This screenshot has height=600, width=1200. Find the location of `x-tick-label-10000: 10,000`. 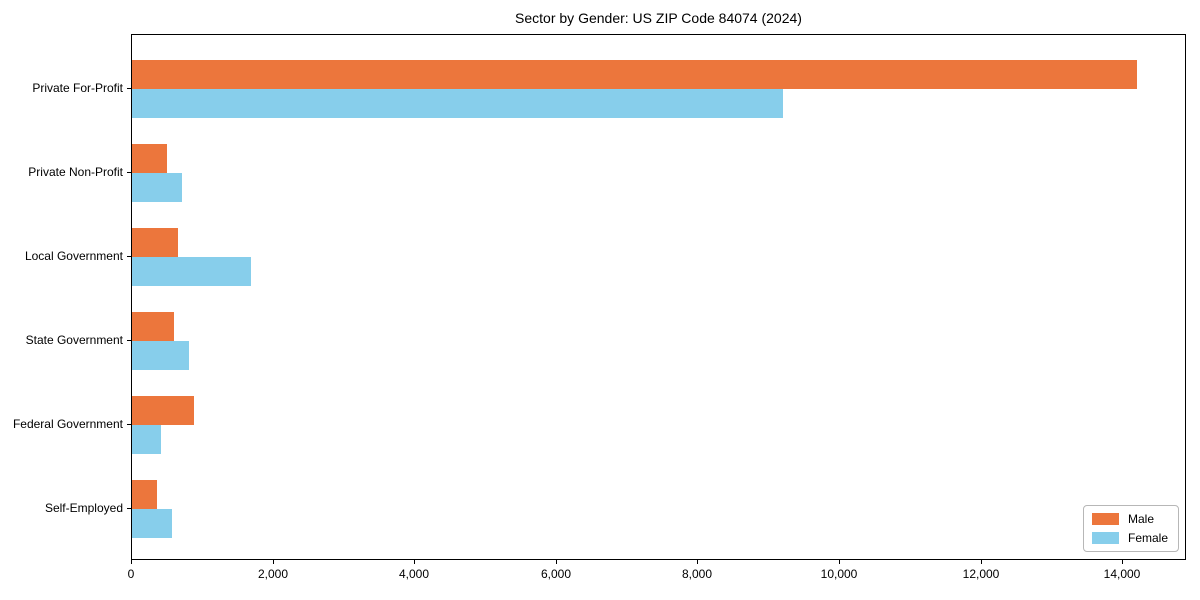

x-tick-label-10000: 10,000 is located at coordinates (839, 574).